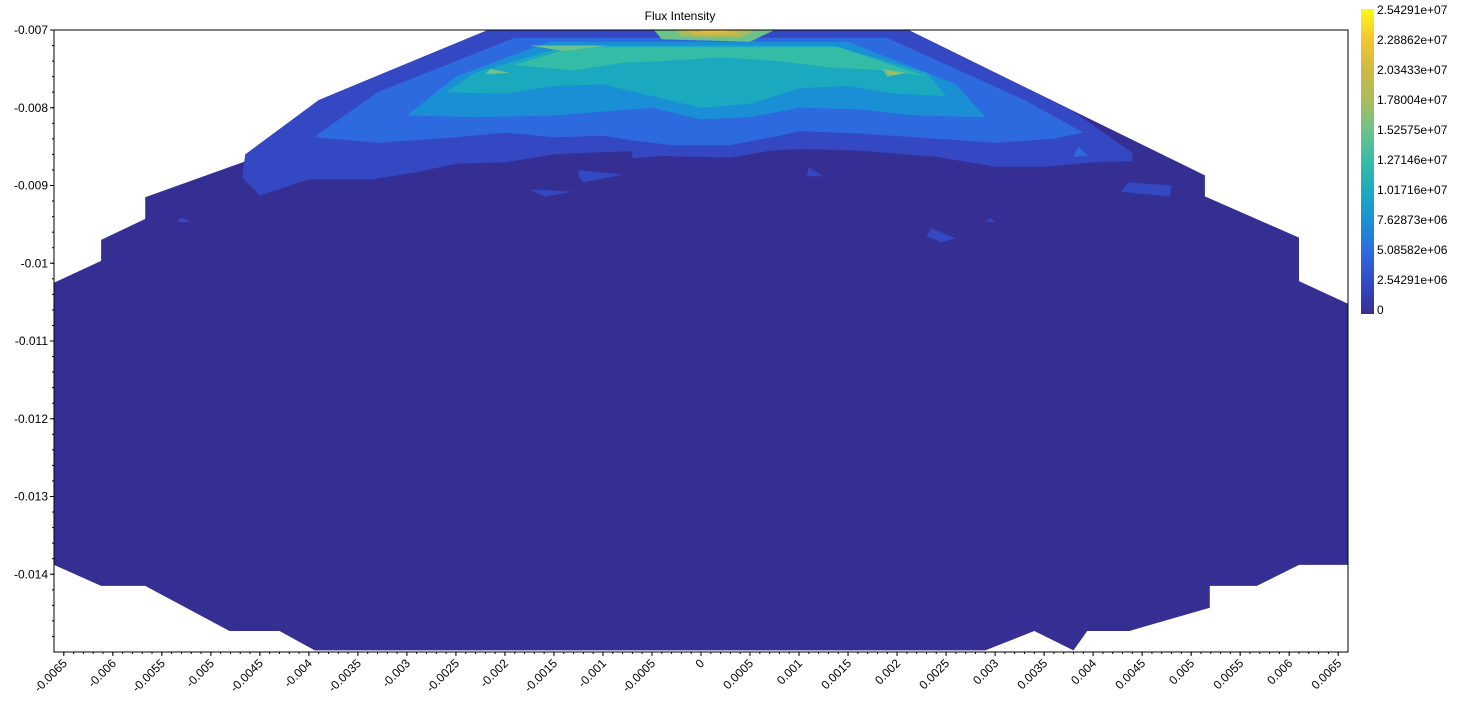  Describe the element at coordinates (31, 419) in the screenshot. I see `y-tick-label: -0.012` at that location.